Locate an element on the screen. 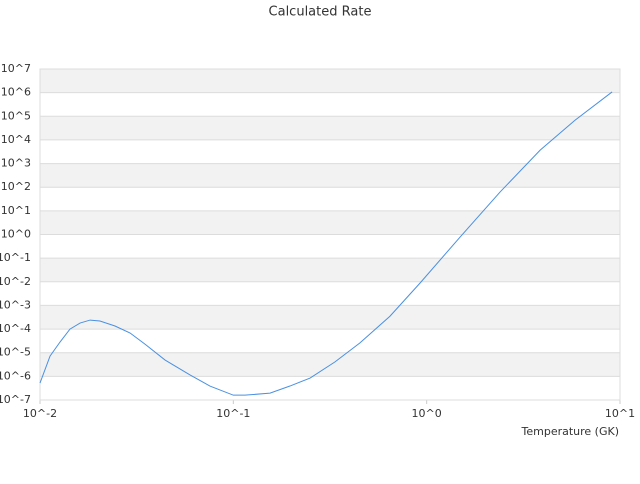  y-tick-label: 10^5 is located at coordinates (16, 115).